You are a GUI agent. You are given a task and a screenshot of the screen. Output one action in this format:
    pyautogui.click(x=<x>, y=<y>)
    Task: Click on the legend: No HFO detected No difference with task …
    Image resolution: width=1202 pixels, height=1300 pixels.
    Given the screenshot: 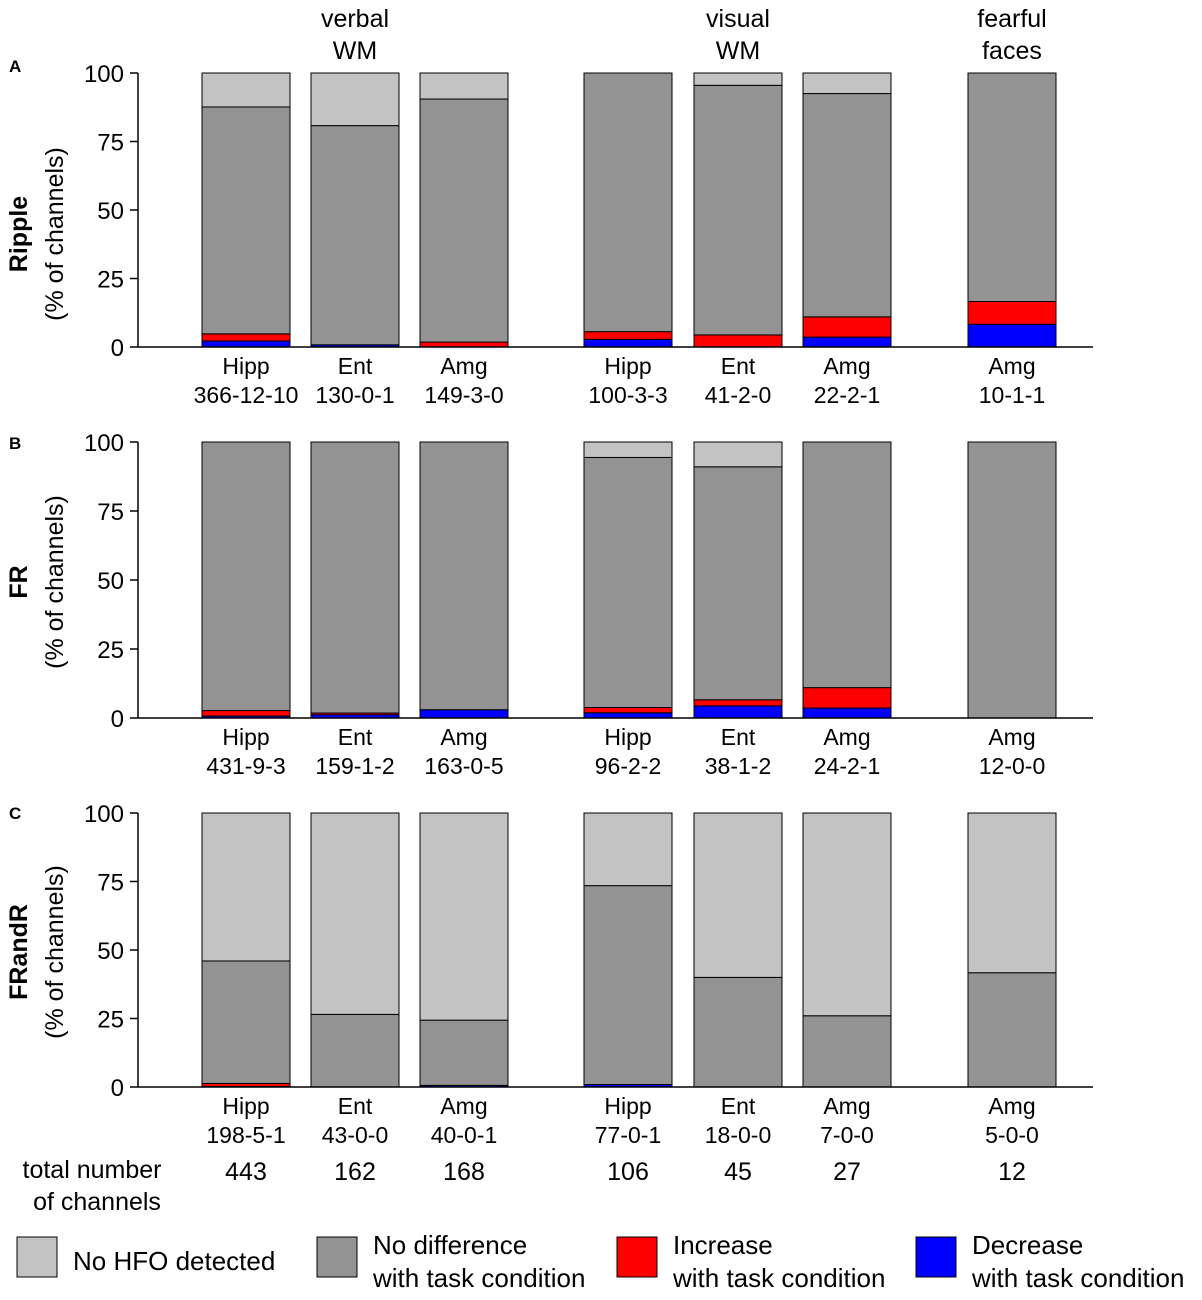 What is the action you would take?
    pyautogui.click(x=600, y=1261)
    